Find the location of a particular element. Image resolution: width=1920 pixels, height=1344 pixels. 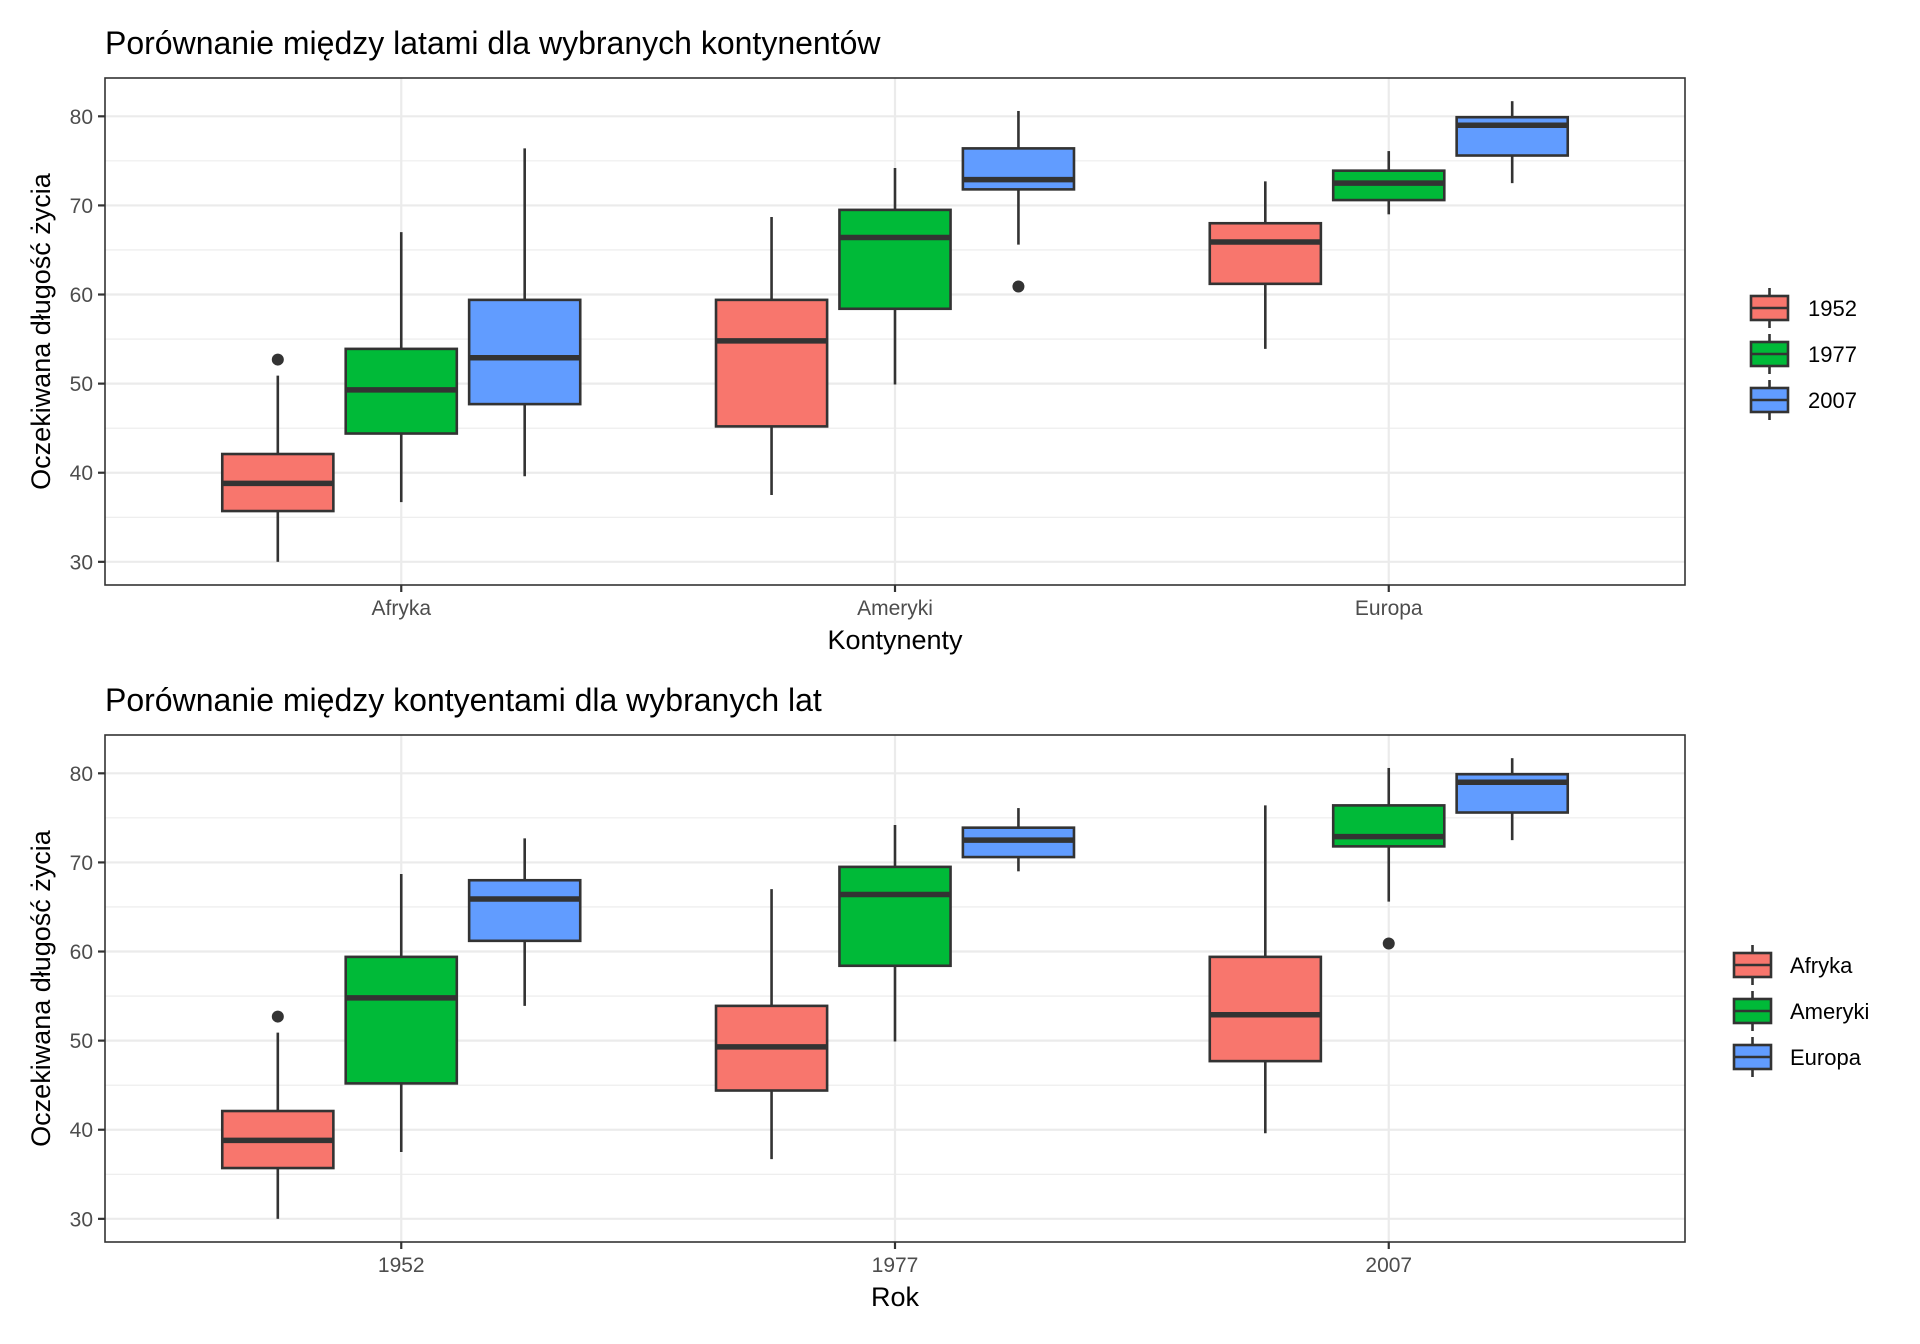

box-1952-Ameryki is located at coordinates (771, 356).